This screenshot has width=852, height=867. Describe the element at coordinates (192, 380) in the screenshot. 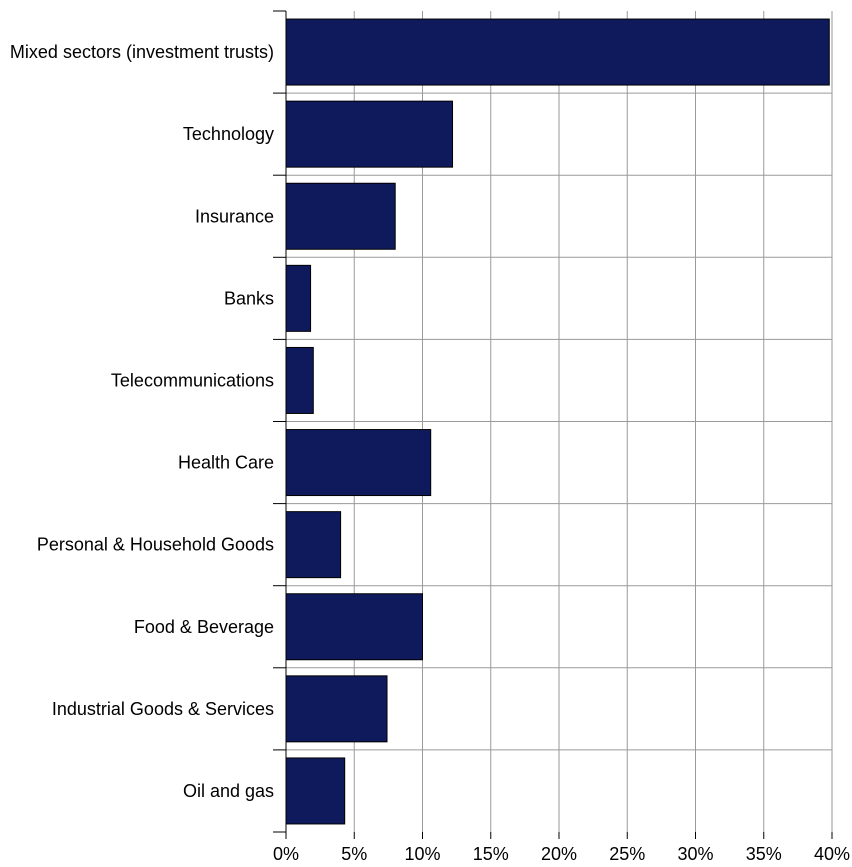

I see `category-label: Telecommunications` at that location.